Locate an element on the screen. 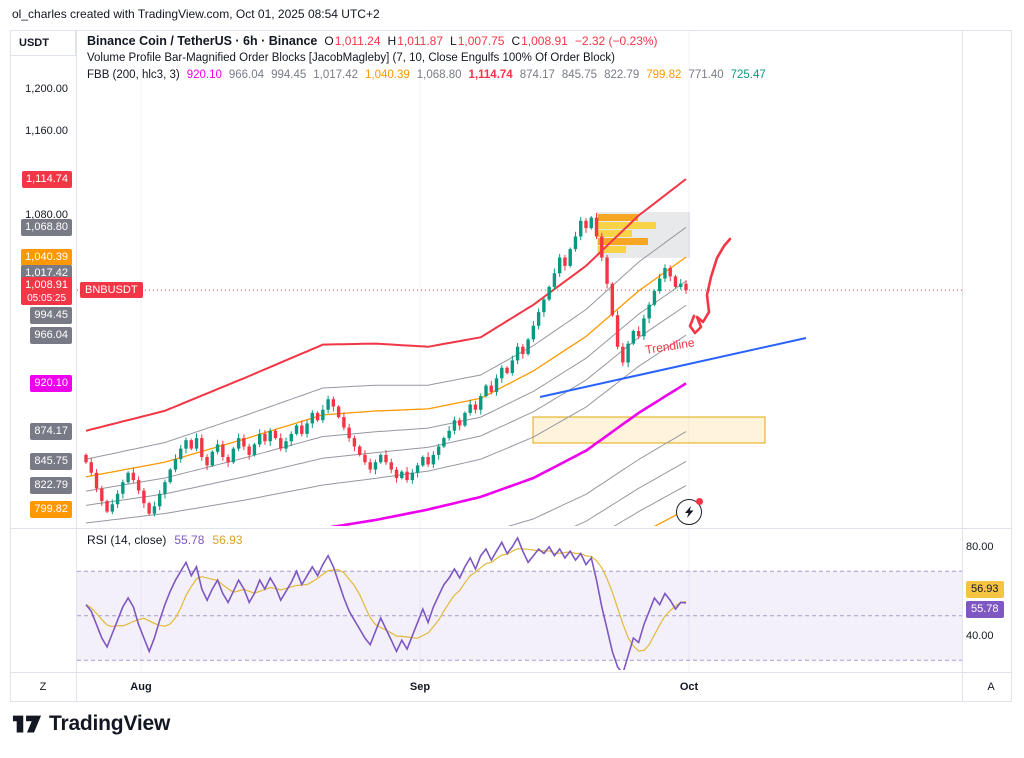  notification-dot is located at coordinates (699, 501).